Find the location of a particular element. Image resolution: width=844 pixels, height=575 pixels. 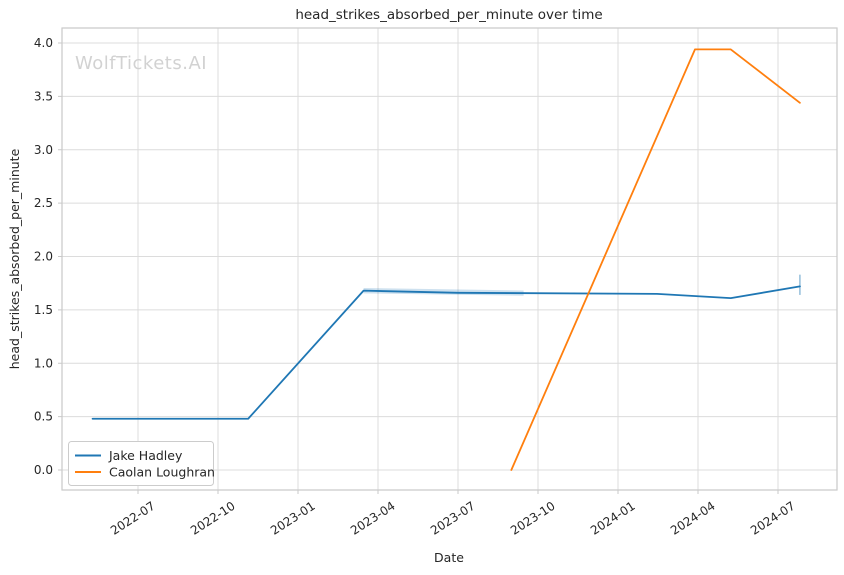

legend-label: Jake Hadley is located at coordinates (145, 455).